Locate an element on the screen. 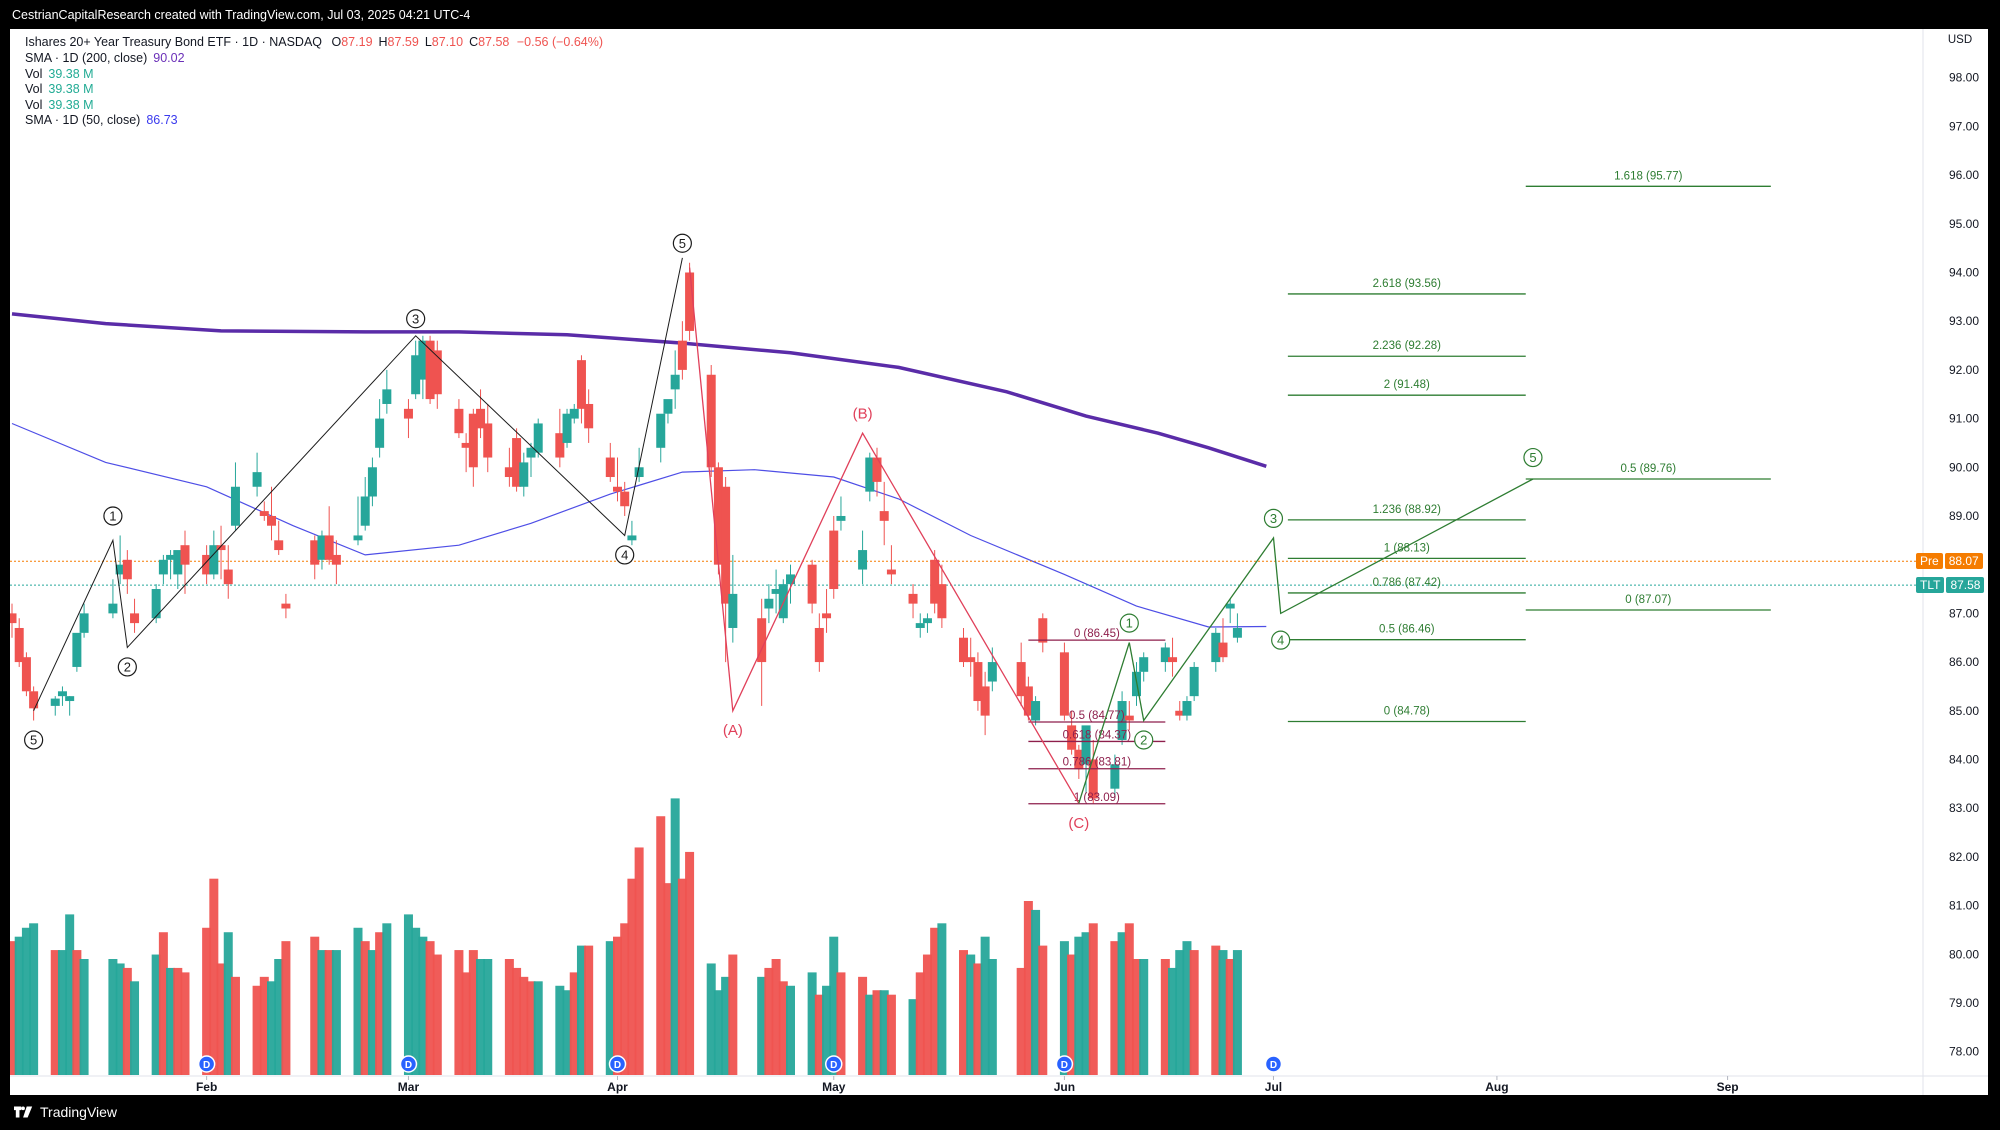 This screenshot has width=2000, height=1130. dividend-marker: D is located at coordinates (834, 1064).